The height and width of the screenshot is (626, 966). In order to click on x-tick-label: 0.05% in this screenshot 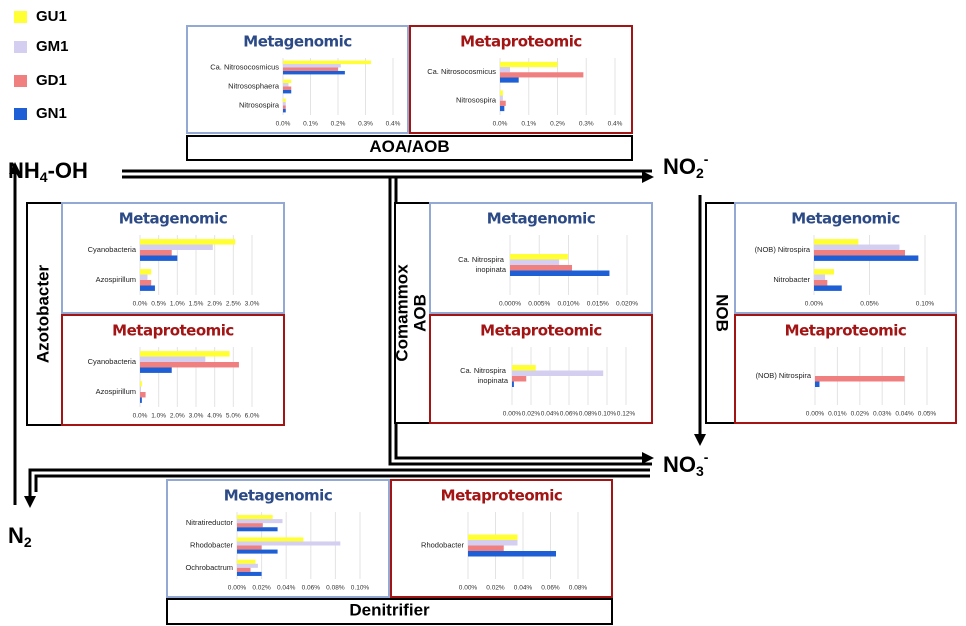, I will do `click(869, 304)`.